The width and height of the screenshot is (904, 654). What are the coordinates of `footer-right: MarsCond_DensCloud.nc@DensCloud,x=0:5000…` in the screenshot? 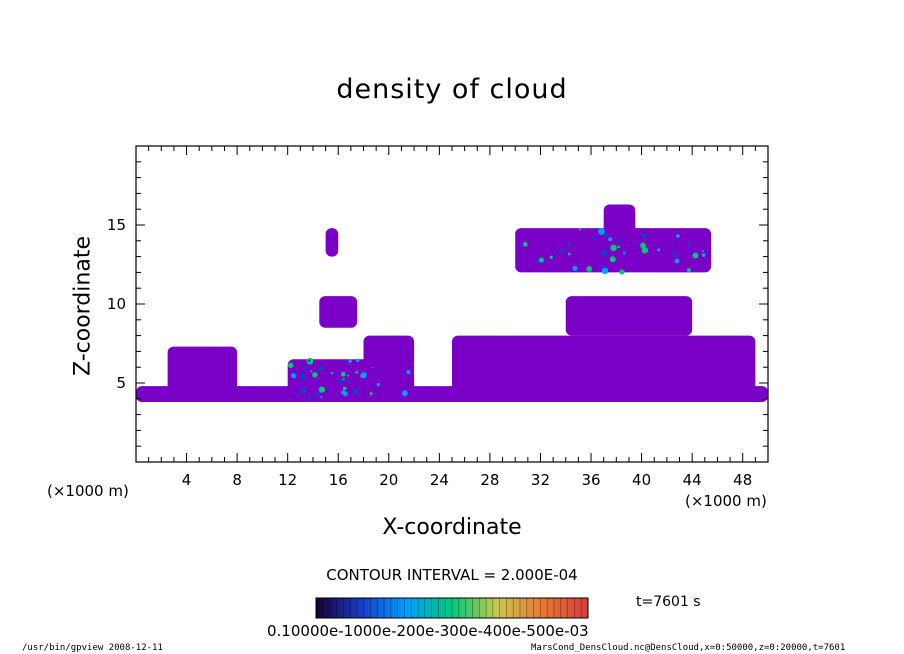 It's located at (688, 648).